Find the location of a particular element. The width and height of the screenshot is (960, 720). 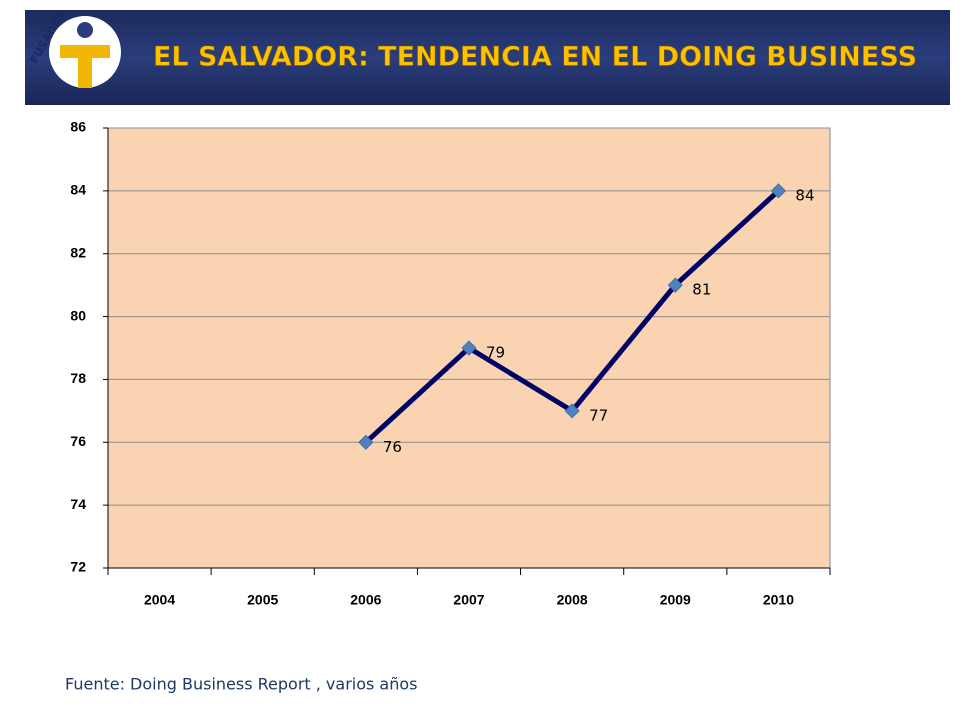

data-label: 77 is located at coordinates (598, 415).